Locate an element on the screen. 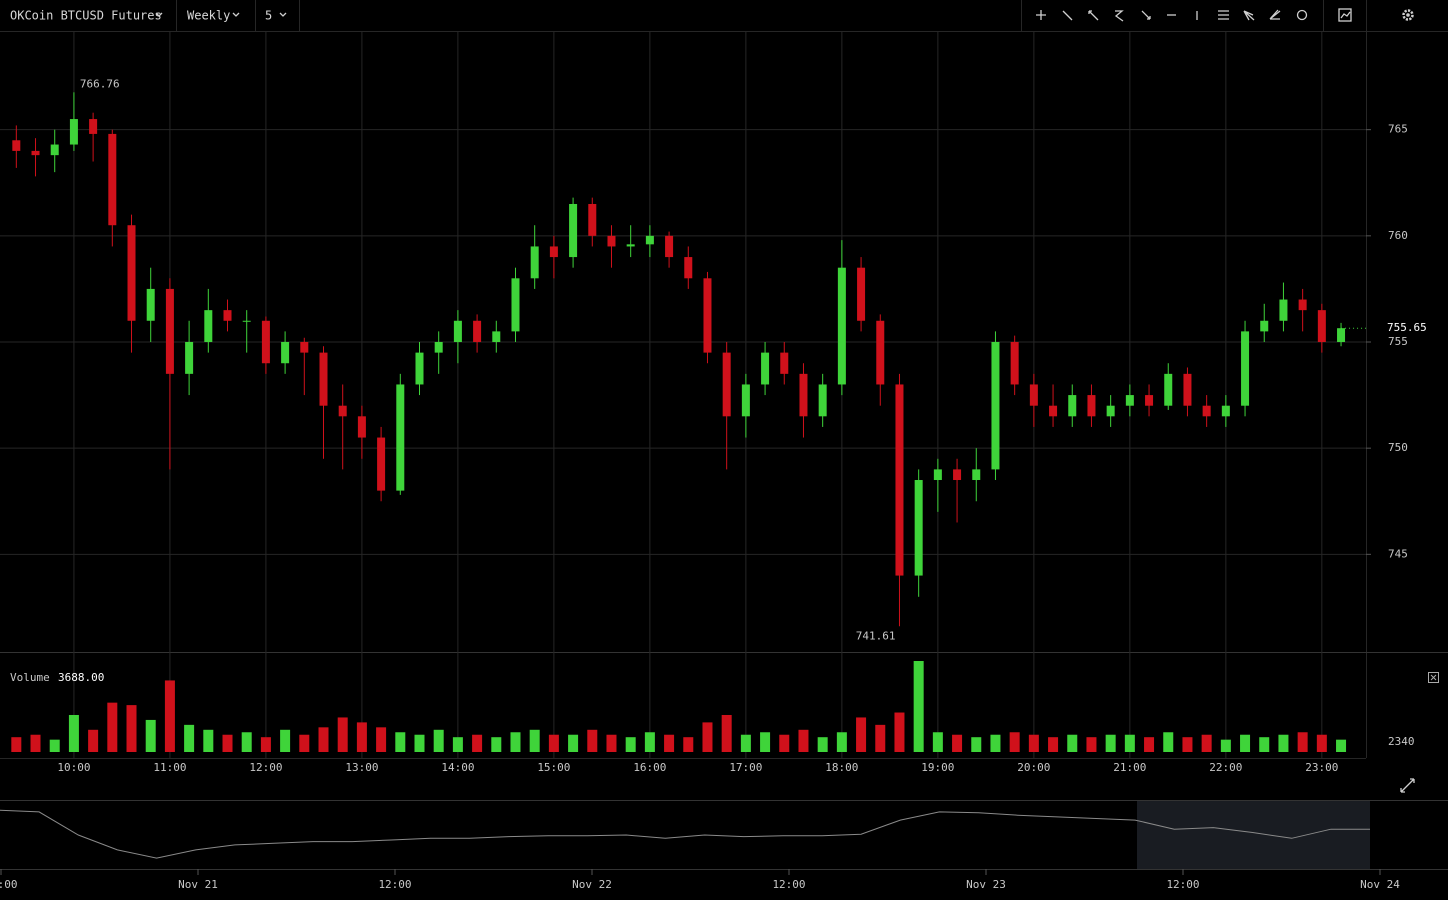  x-tick-label: 11:00 is located at coordinates (169, 767).